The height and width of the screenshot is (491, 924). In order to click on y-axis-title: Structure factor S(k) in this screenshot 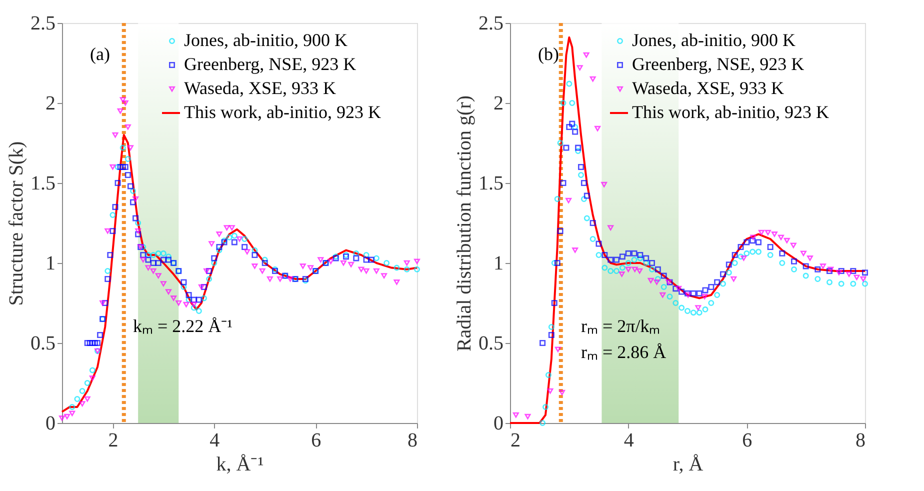, I will do `click(17, 223)`.